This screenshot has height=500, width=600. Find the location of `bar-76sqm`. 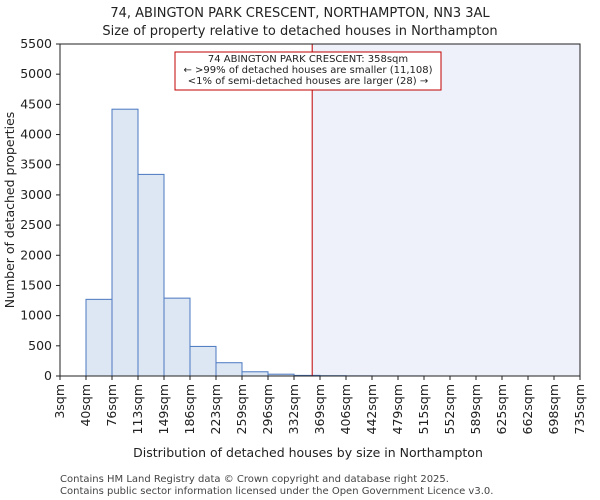

bar-76sqm is located at coordinates (125, 242).